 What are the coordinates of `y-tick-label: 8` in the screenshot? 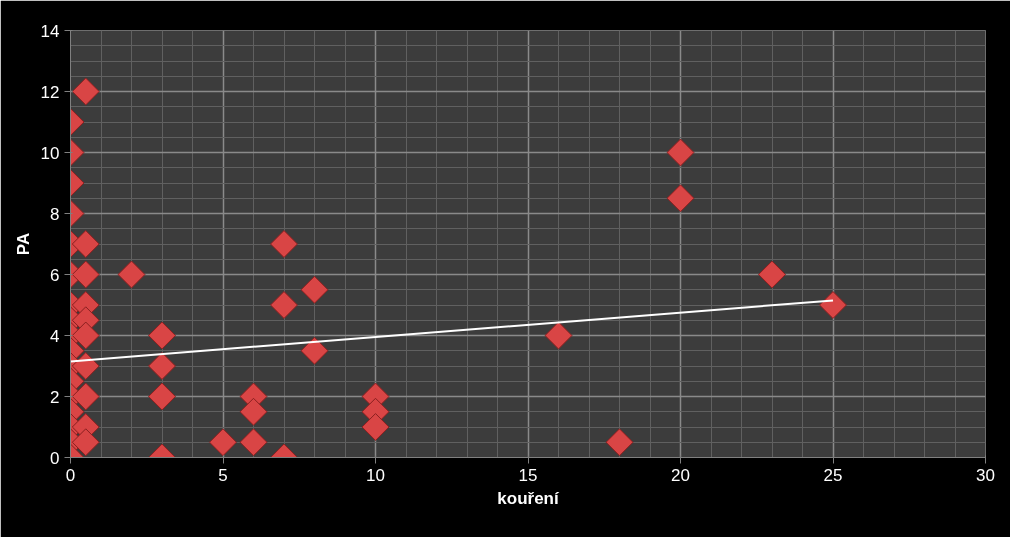 It's located at (55, 214).